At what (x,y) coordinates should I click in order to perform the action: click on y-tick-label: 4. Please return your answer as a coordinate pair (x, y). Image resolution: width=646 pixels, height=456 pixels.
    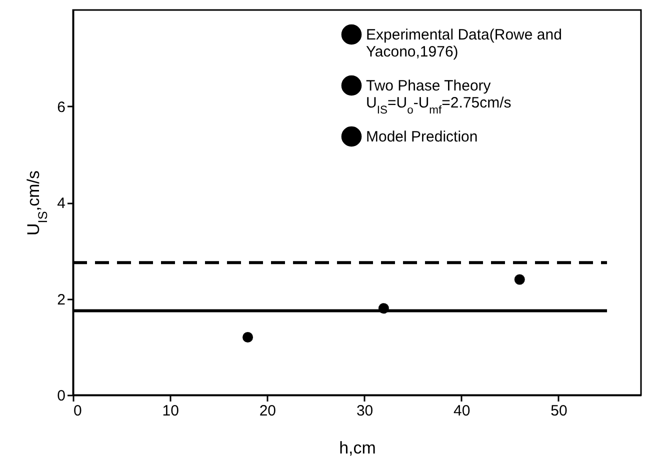
    Looking at the image, I should click on (61, 203).